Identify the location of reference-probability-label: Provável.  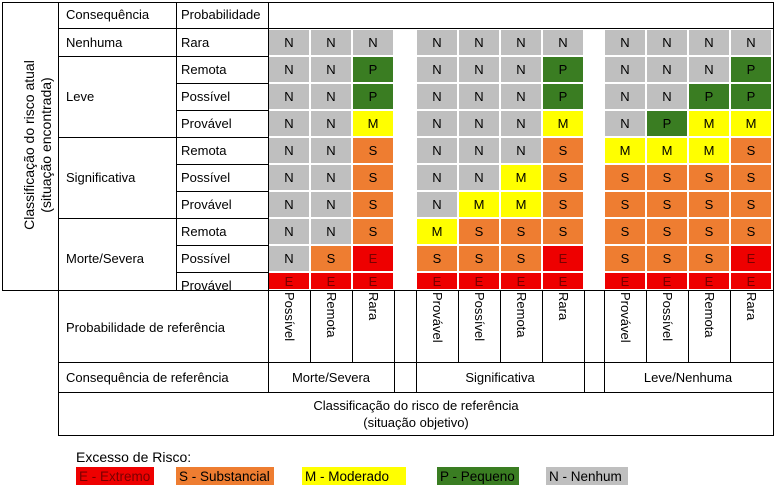
(625, 317).